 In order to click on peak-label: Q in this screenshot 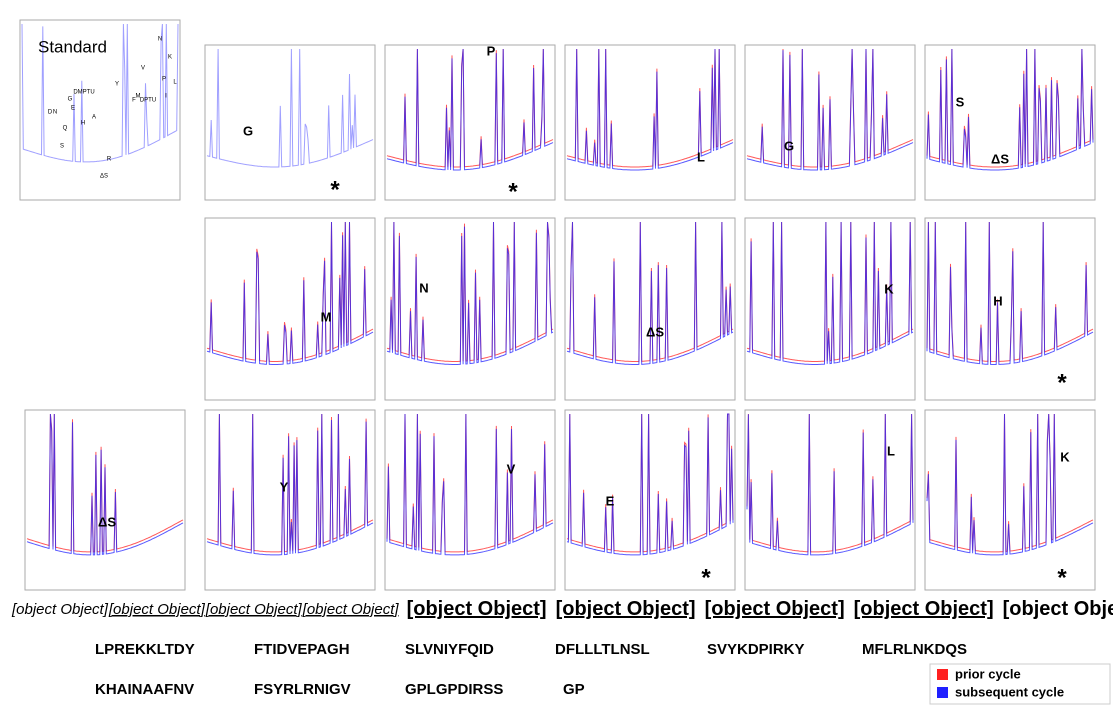, I will do `click(65, 129)`.